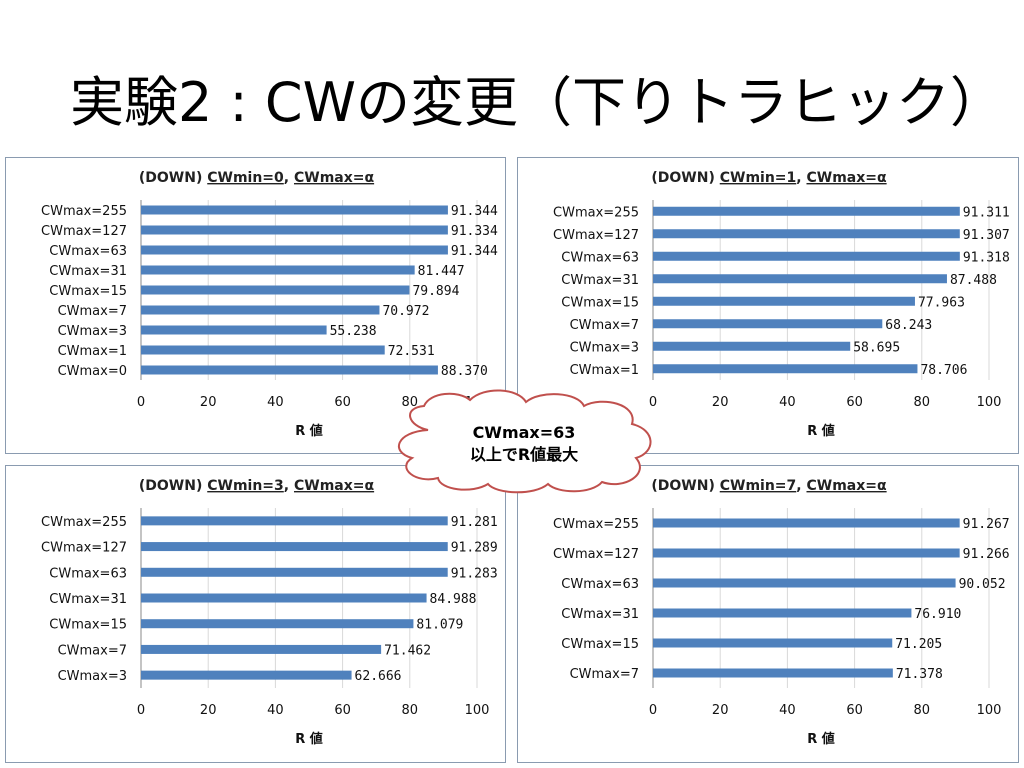 The image size is (1024, 768). I want to click on value-label: 91.283, so click(474, 573).